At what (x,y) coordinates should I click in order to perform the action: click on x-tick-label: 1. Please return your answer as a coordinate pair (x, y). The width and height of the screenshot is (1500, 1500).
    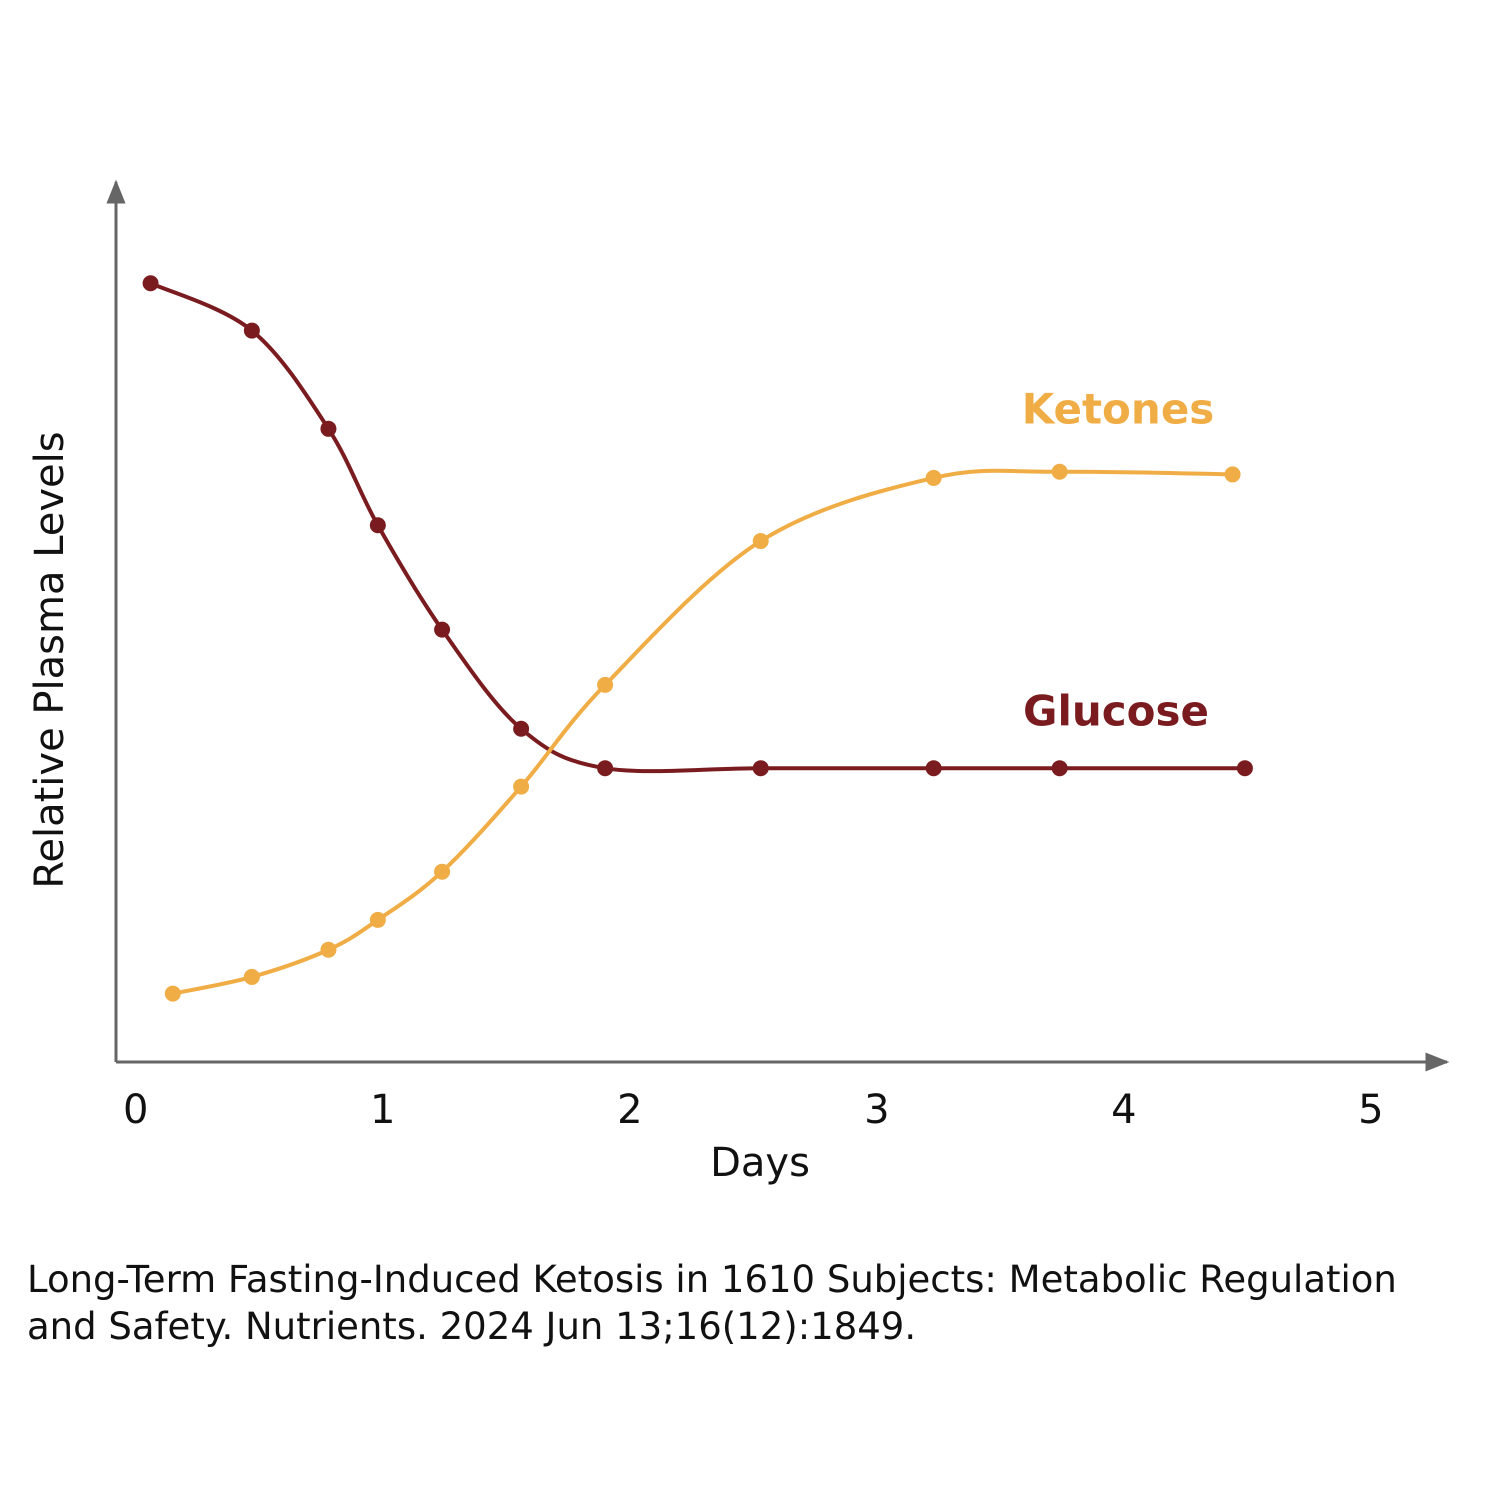
    Looking at the image, I should click on (382, 1110).